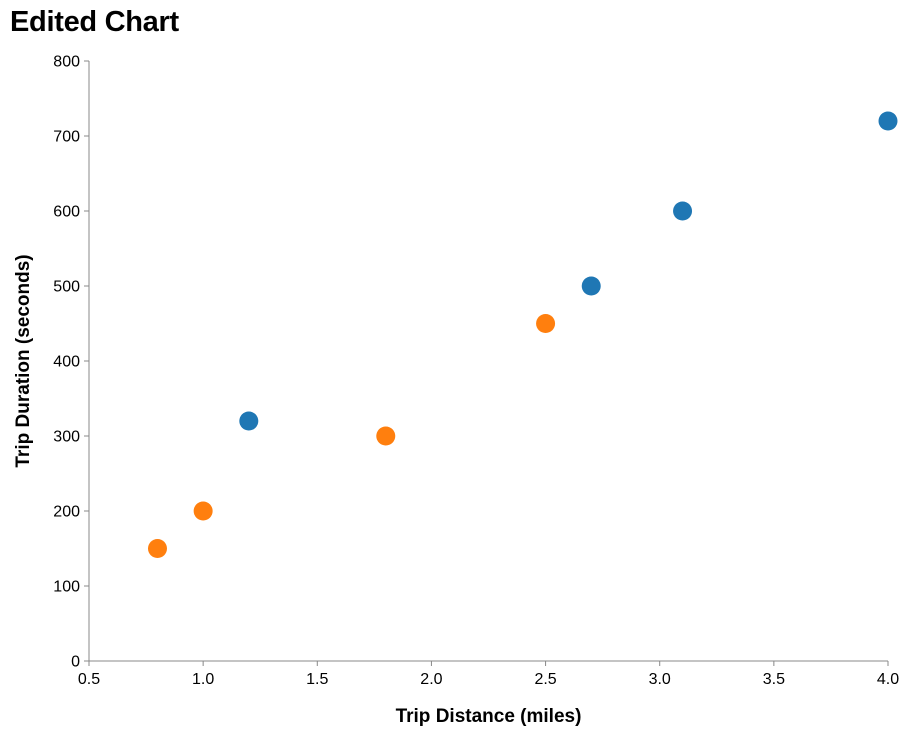 The image size is (912, 734). I want to click on y-axis: 0 100 200 300 400 500 600 700 800, so click(71, 362).